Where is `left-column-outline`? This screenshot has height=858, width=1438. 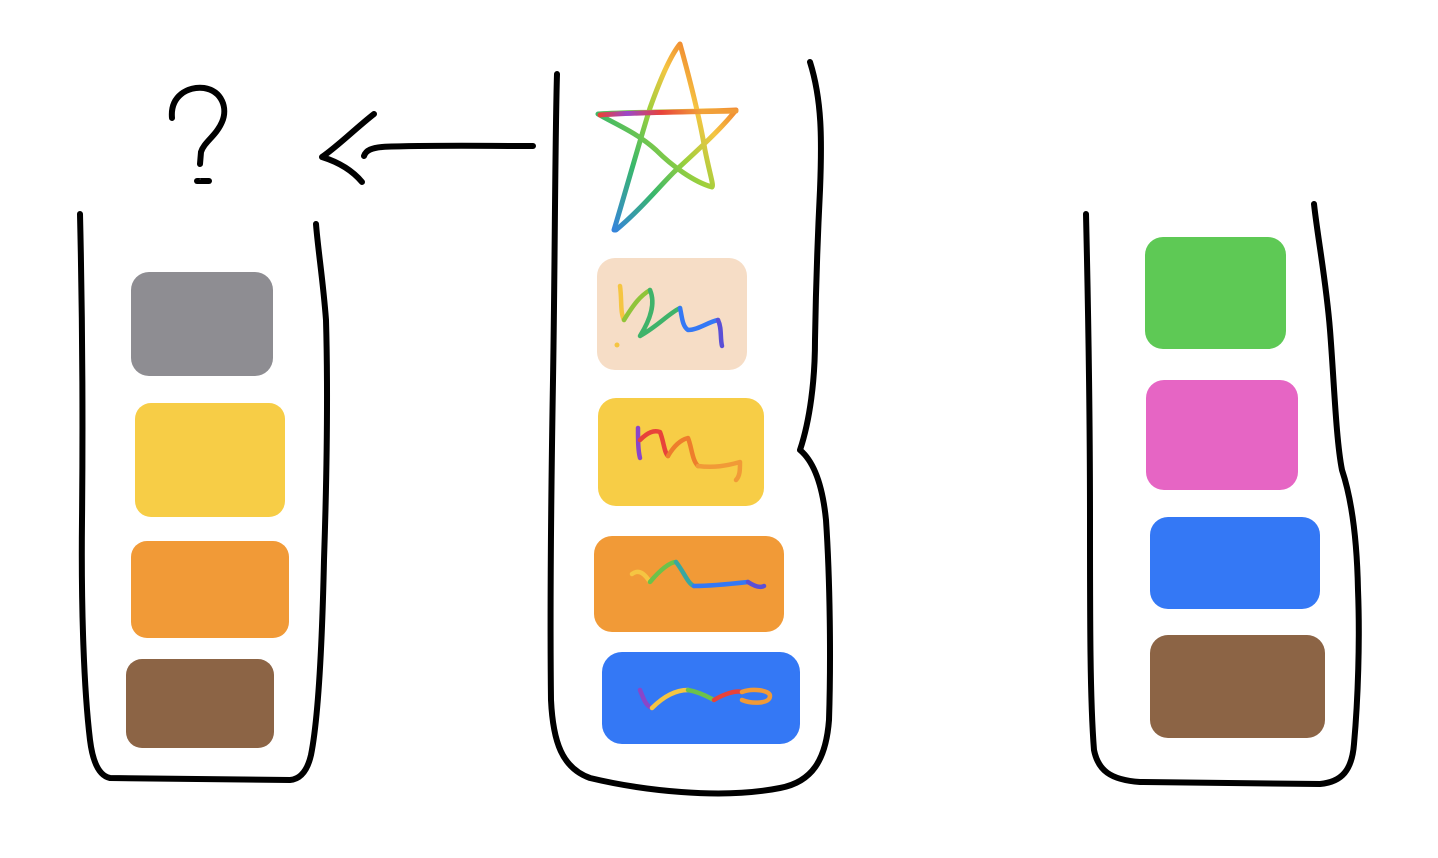
left-column-outline is located at coordinates (204, 497).